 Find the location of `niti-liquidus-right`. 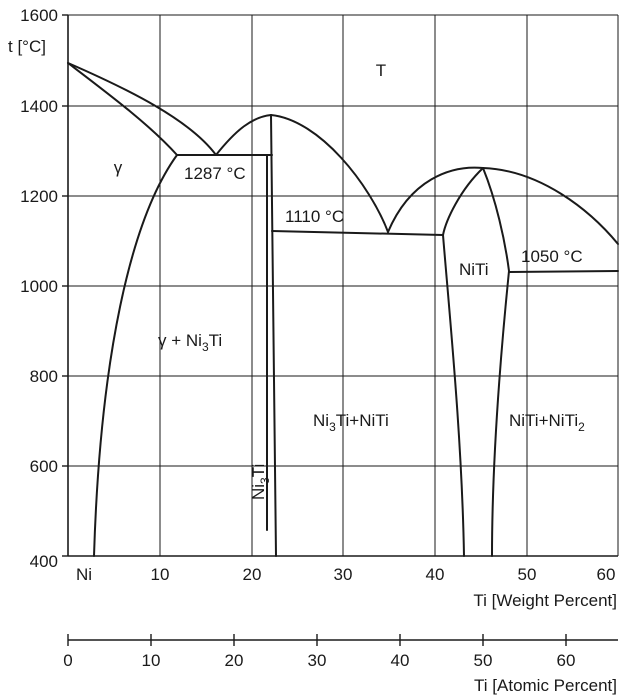

niti-liquidus-right is located at coordinates (550, 206).